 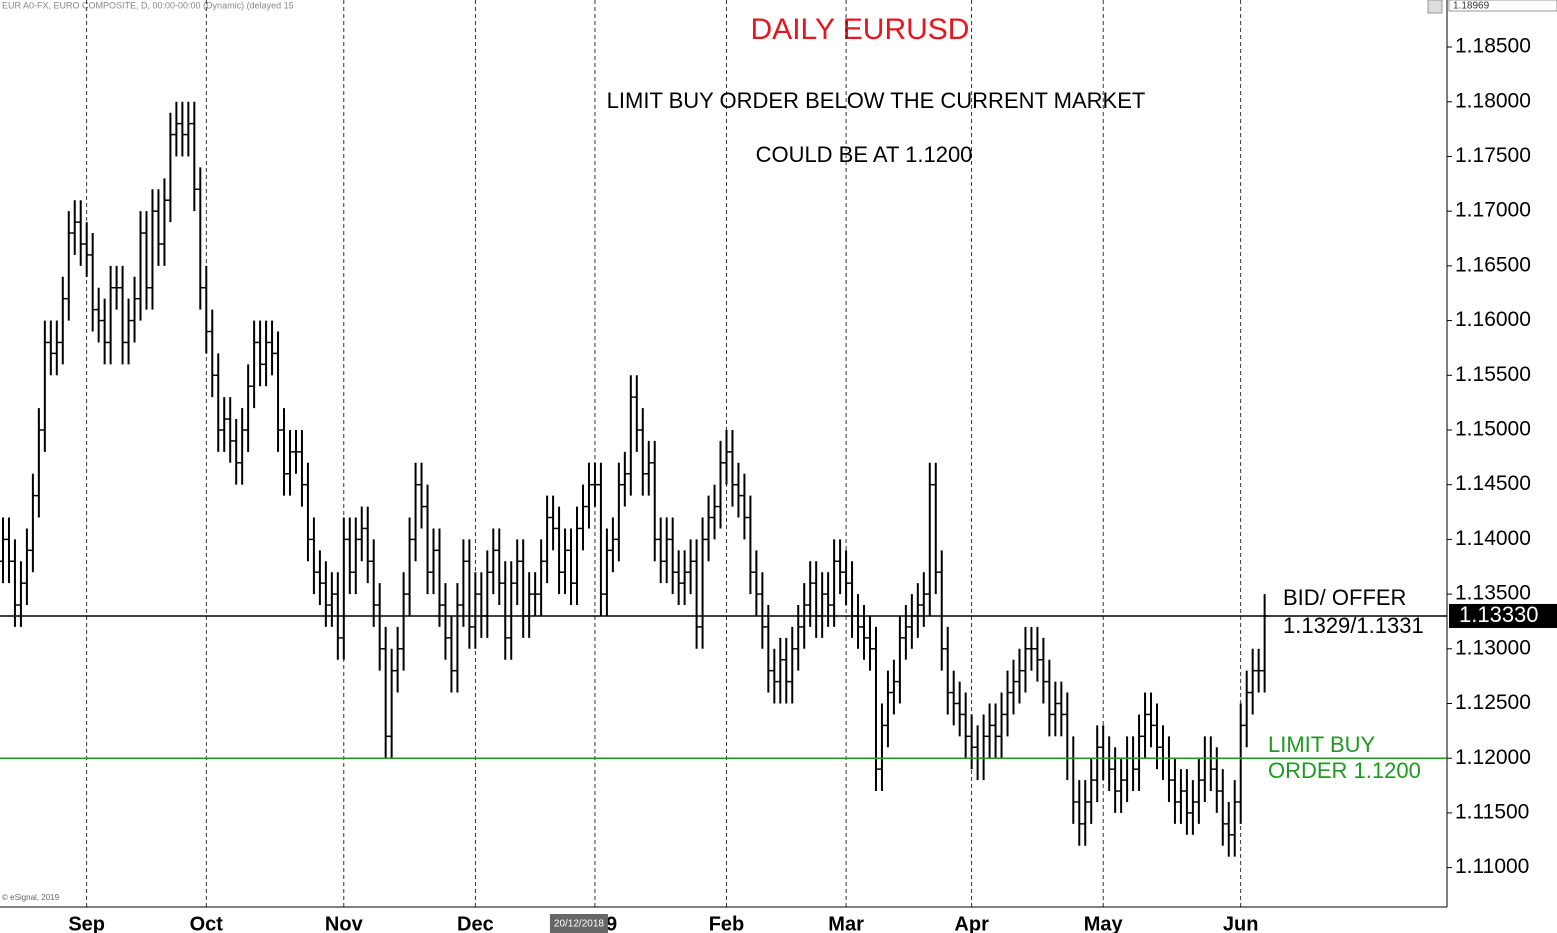 What do you see at coordinates (846, 923) in the screenshot?
I see `x-tick-label: Mar` at bounding box center [846, 923].